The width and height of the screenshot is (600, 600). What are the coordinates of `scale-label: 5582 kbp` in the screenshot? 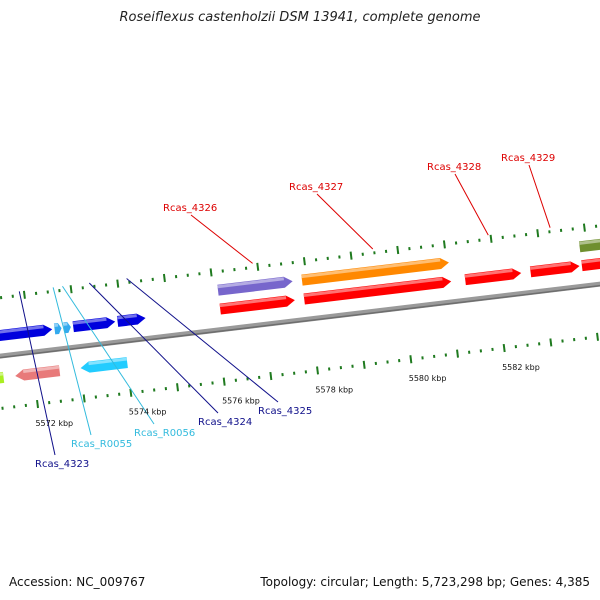 It's located at (521, 367).